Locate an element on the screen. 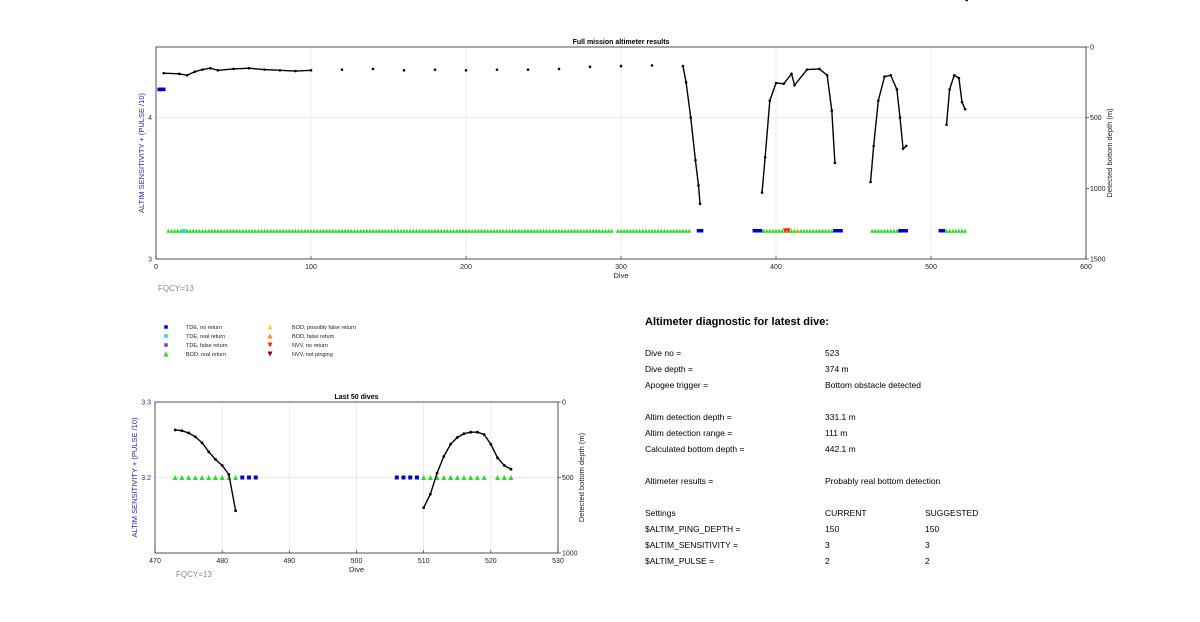 This screenshot has width=1200, height=622. legend-item: NVV, not pinging is located at coordinates (300, 354).